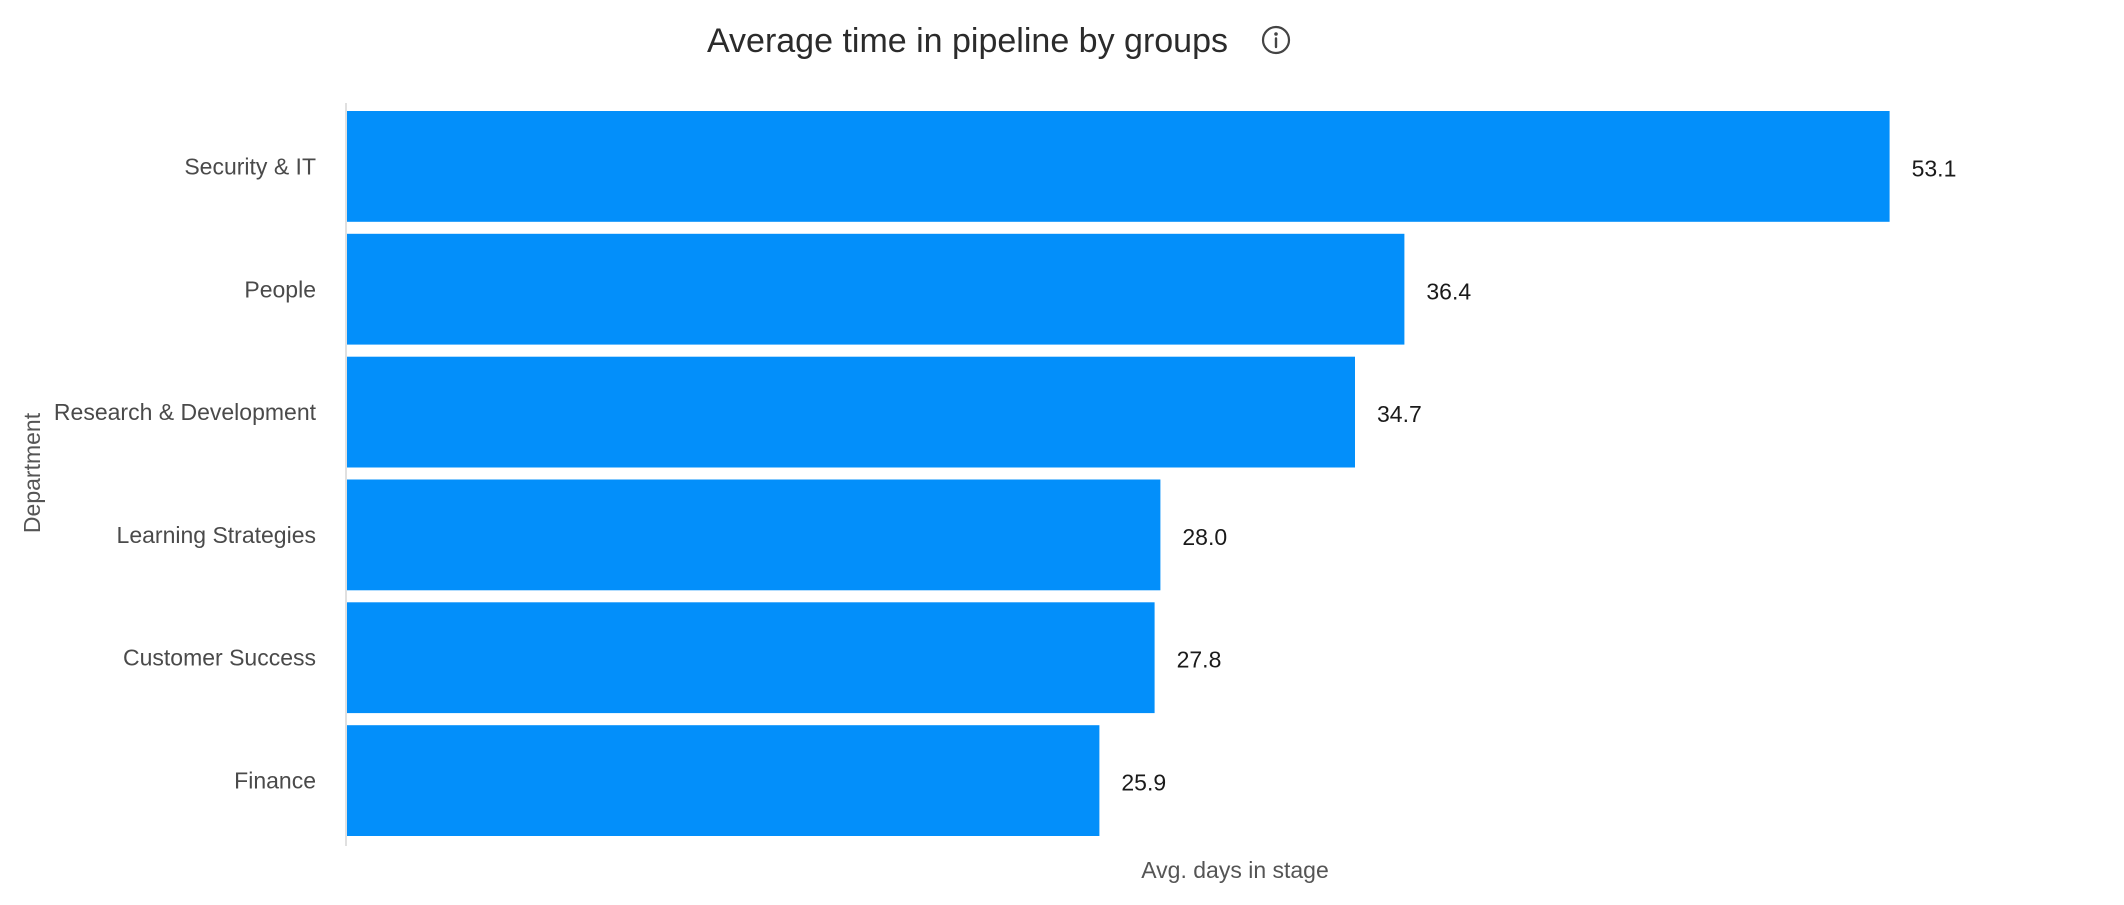 This screenshot has height=905, width=2124. I want to click on bar-learning-strategies, so click(754, 535).